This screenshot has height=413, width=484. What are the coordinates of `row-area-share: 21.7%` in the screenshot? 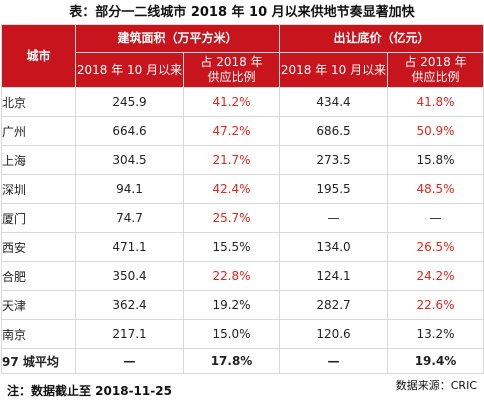 It's located at (231, 160).